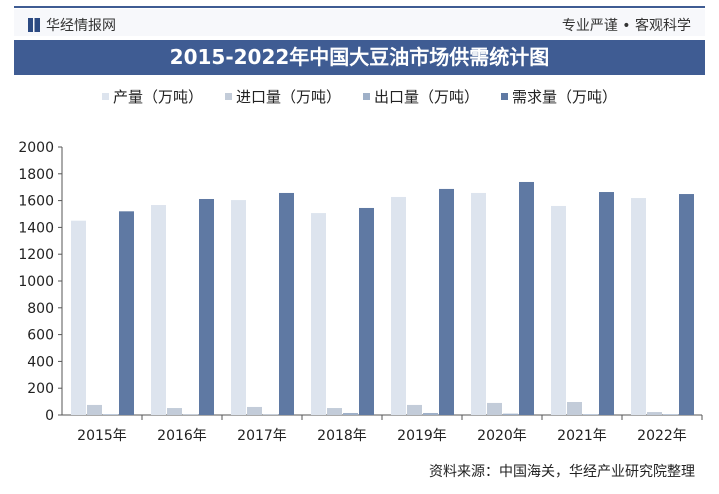 The height and width of the screenshot is (494, 719). What do you see at coordinates (427, 97) in the screenshot?
I see `legend-label: 出口量（万吨）` at bounding box center [427, 97].